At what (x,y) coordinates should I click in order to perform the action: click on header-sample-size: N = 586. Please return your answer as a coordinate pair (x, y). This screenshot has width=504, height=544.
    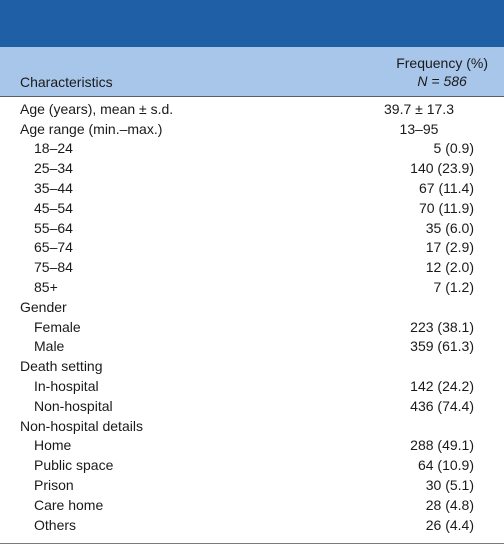
    Looking at the image, I should click on (442, 81).